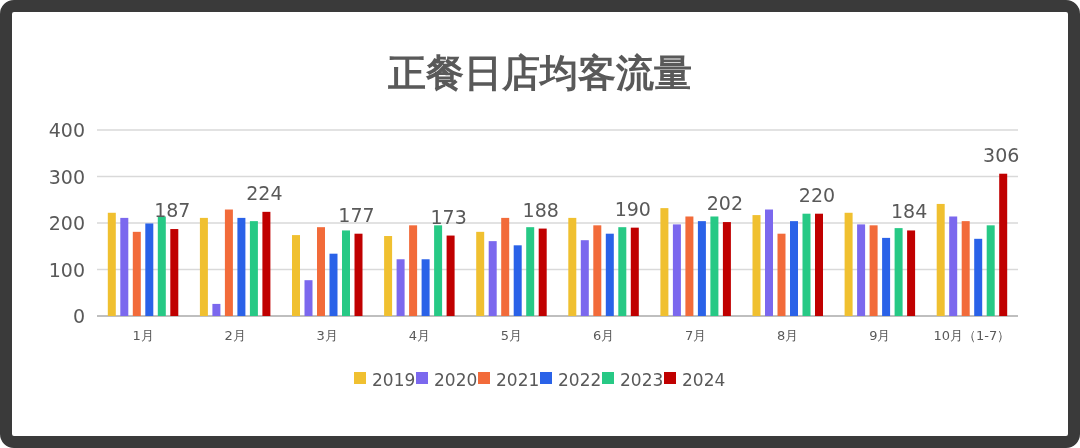  Describe the element at coordinates (448, 216) in the screenshot. I see `data-label: 173` at that location.